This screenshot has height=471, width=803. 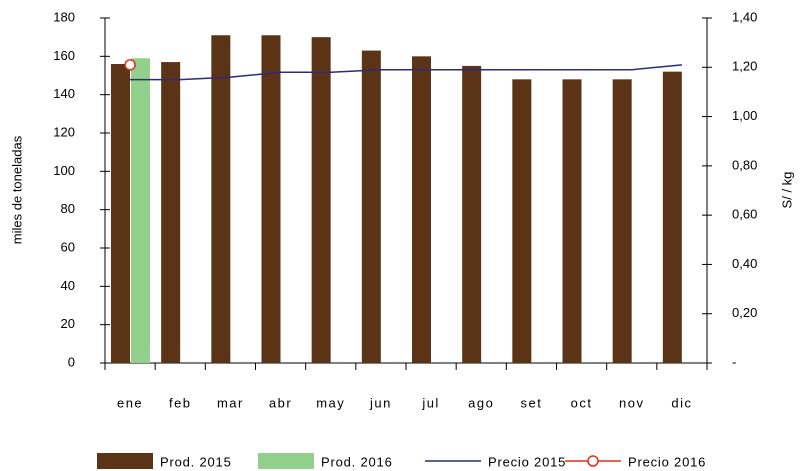 What do you see at coordinates (68, 323) in the screenshot?
I see `y-tick-label: 20` at bounding box center [68, 323].